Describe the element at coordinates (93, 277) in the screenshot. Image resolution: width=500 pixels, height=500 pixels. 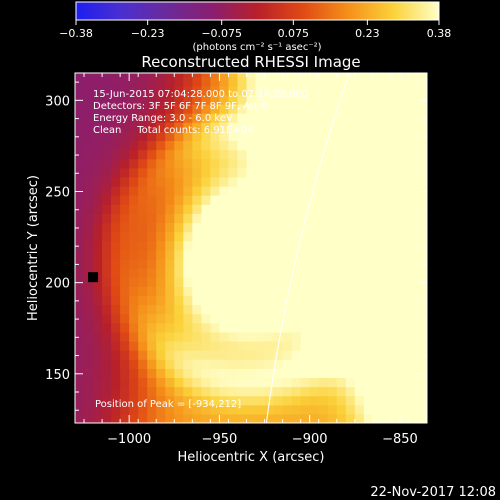
I see `peak-marker-square` at that location.